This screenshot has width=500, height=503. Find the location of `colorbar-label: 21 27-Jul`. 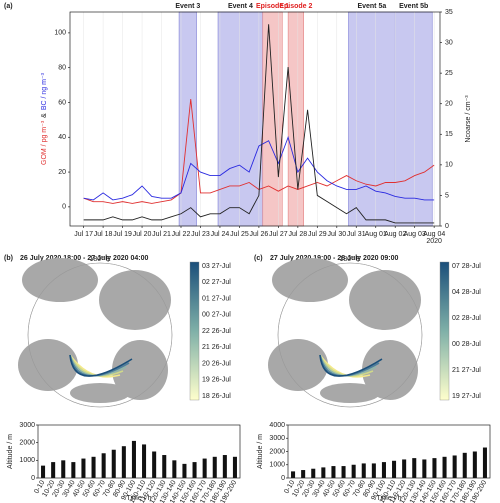

colorbar-label: 21 27-Jul is located at coordinates (466, 370).